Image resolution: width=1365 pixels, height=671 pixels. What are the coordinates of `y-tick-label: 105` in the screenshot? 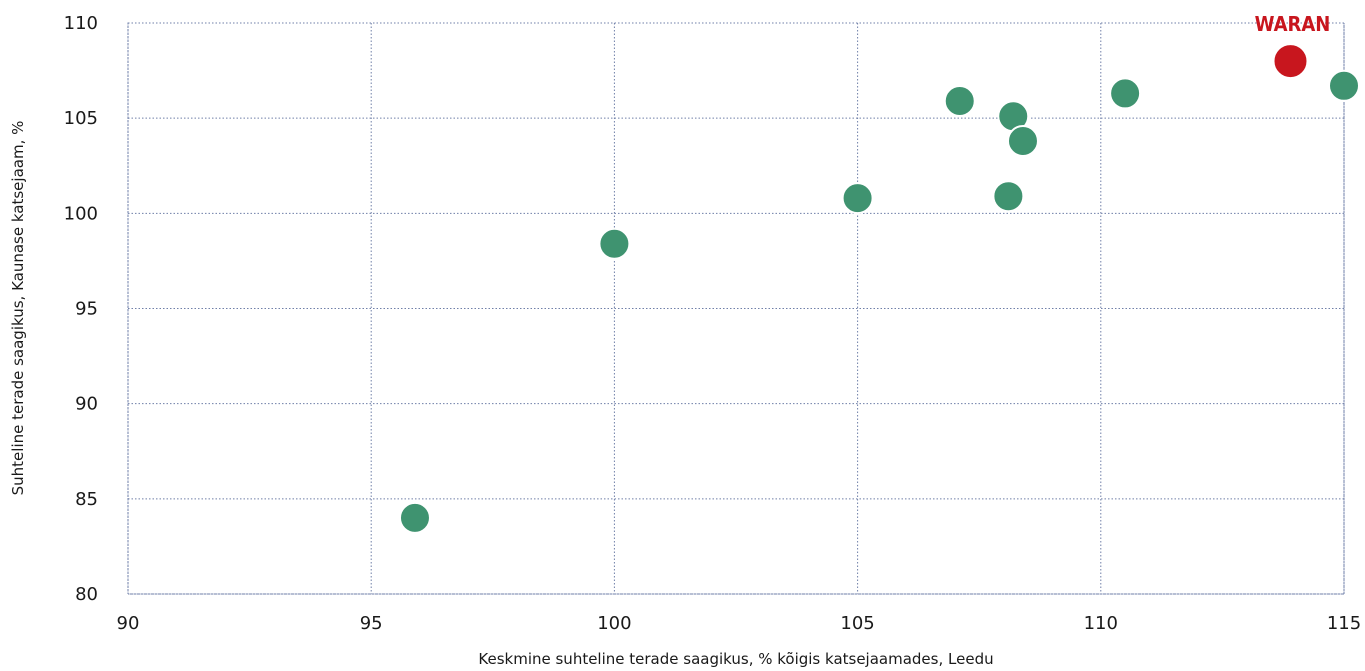 It's located at (81, 118).